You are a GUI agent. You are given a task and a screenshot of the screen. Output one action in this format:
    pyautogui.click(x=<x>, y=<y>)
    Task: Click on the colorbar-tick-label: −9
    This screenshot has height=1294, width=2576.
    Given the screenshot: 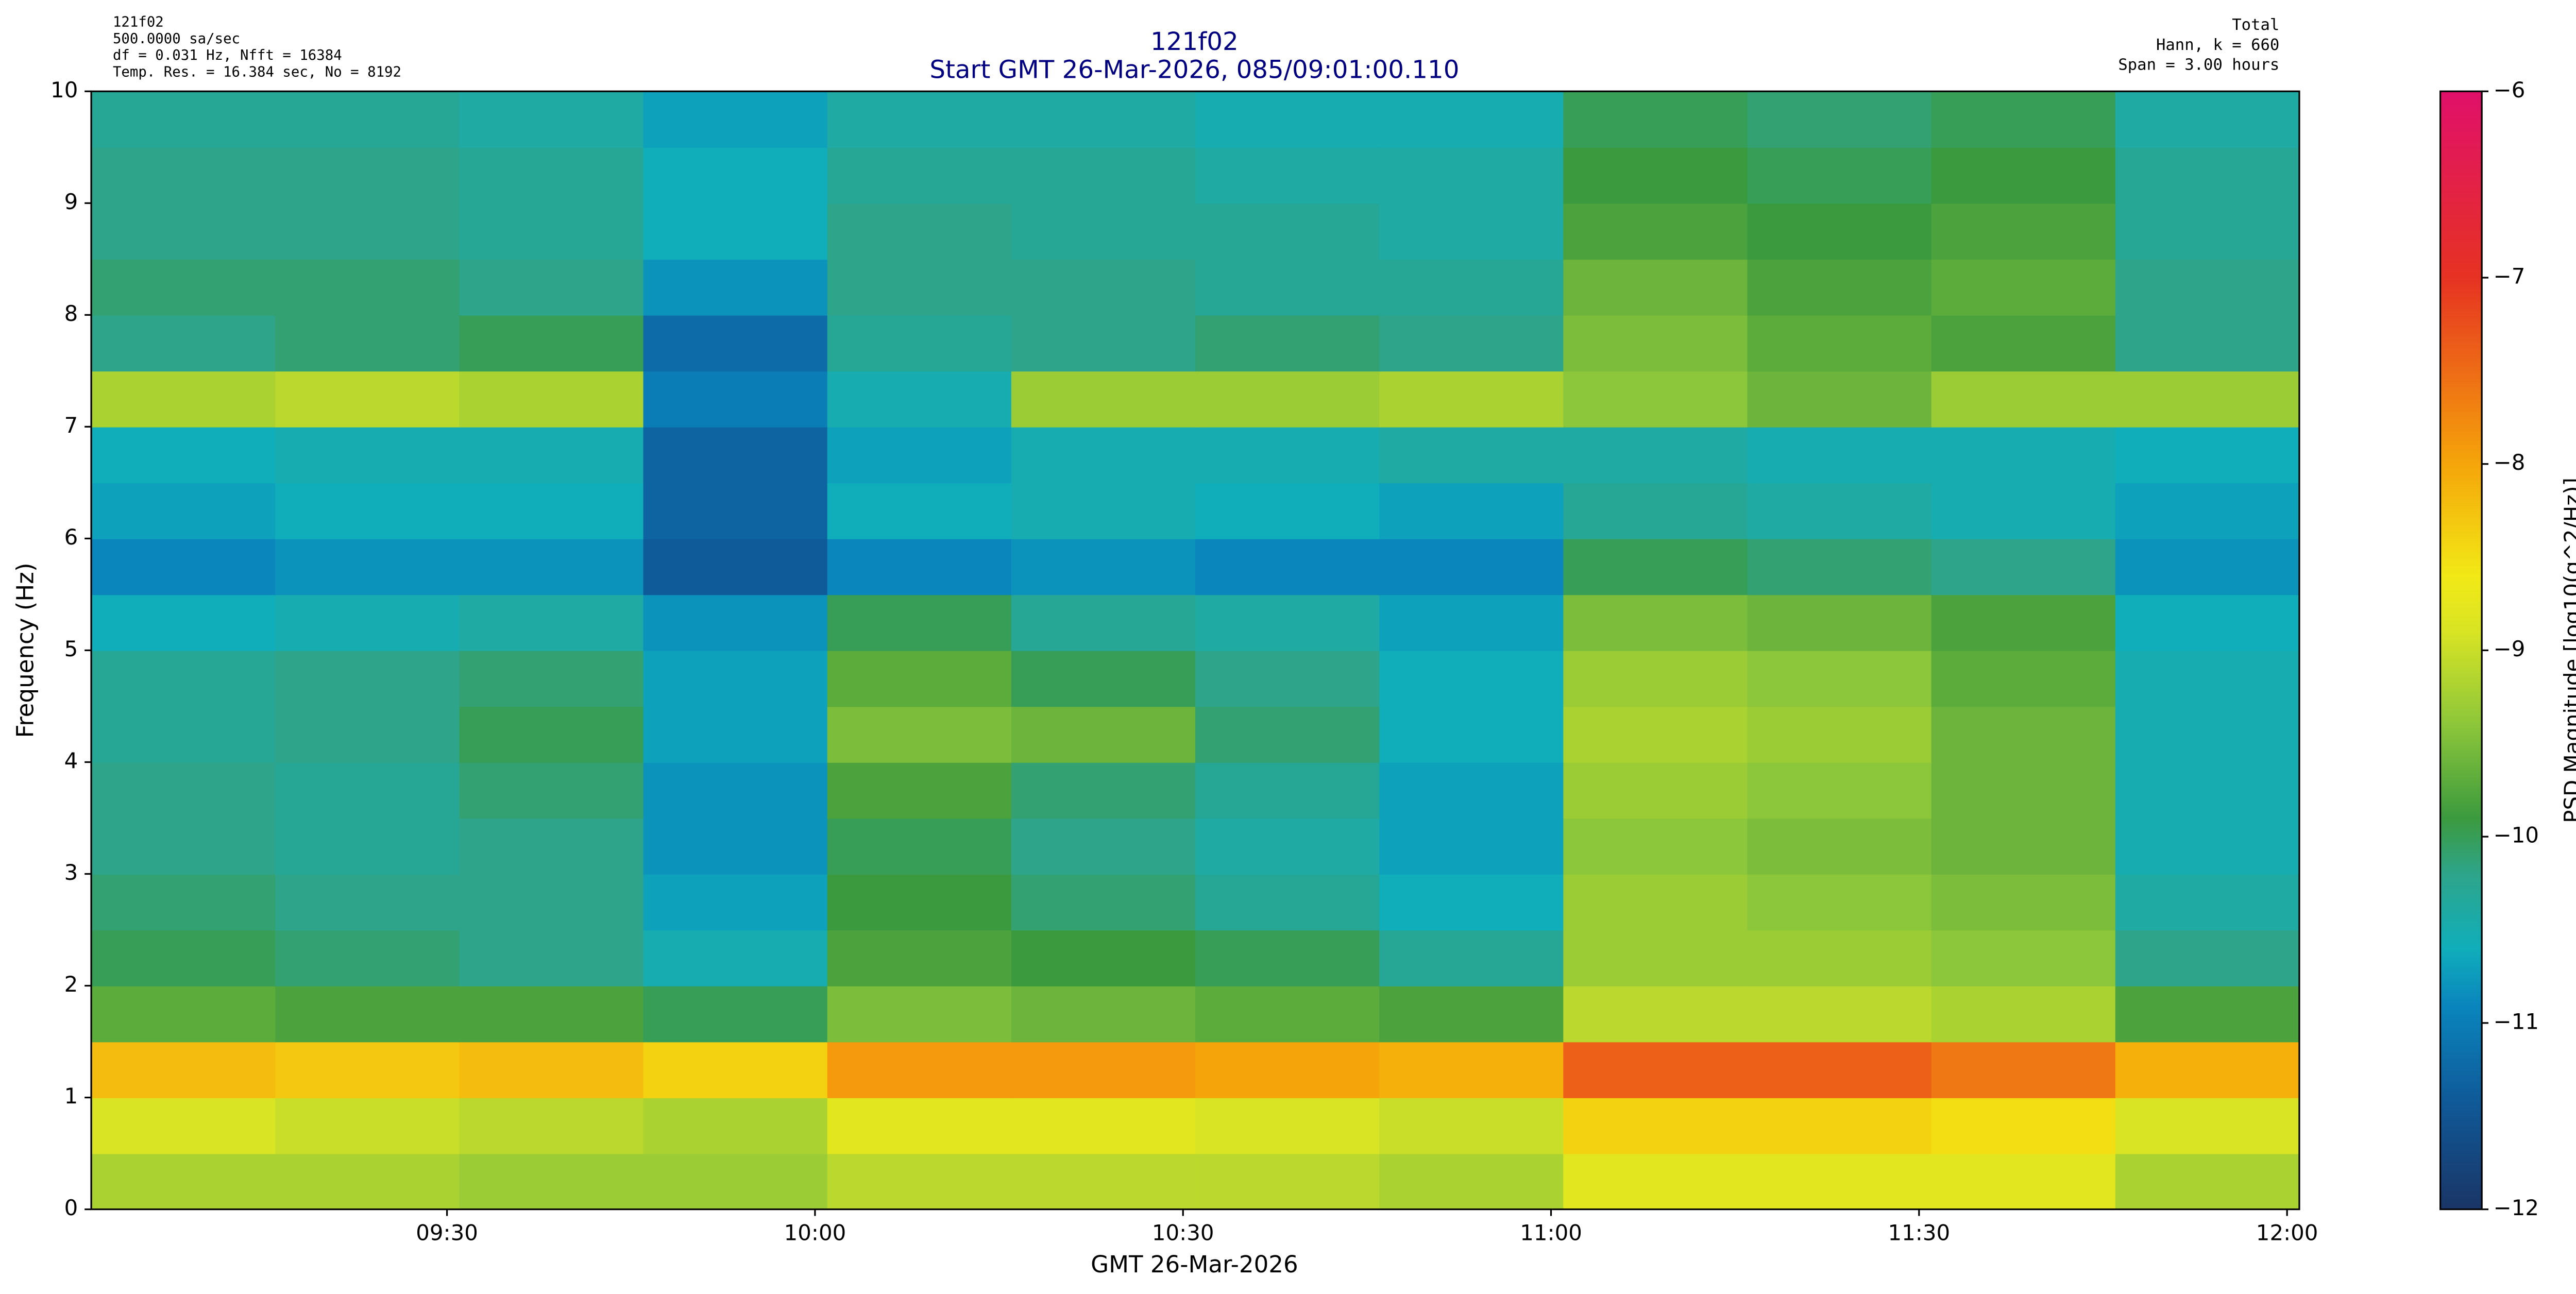 What is the action you would take?
    pyautogui.click(x=2510, y=648)
    